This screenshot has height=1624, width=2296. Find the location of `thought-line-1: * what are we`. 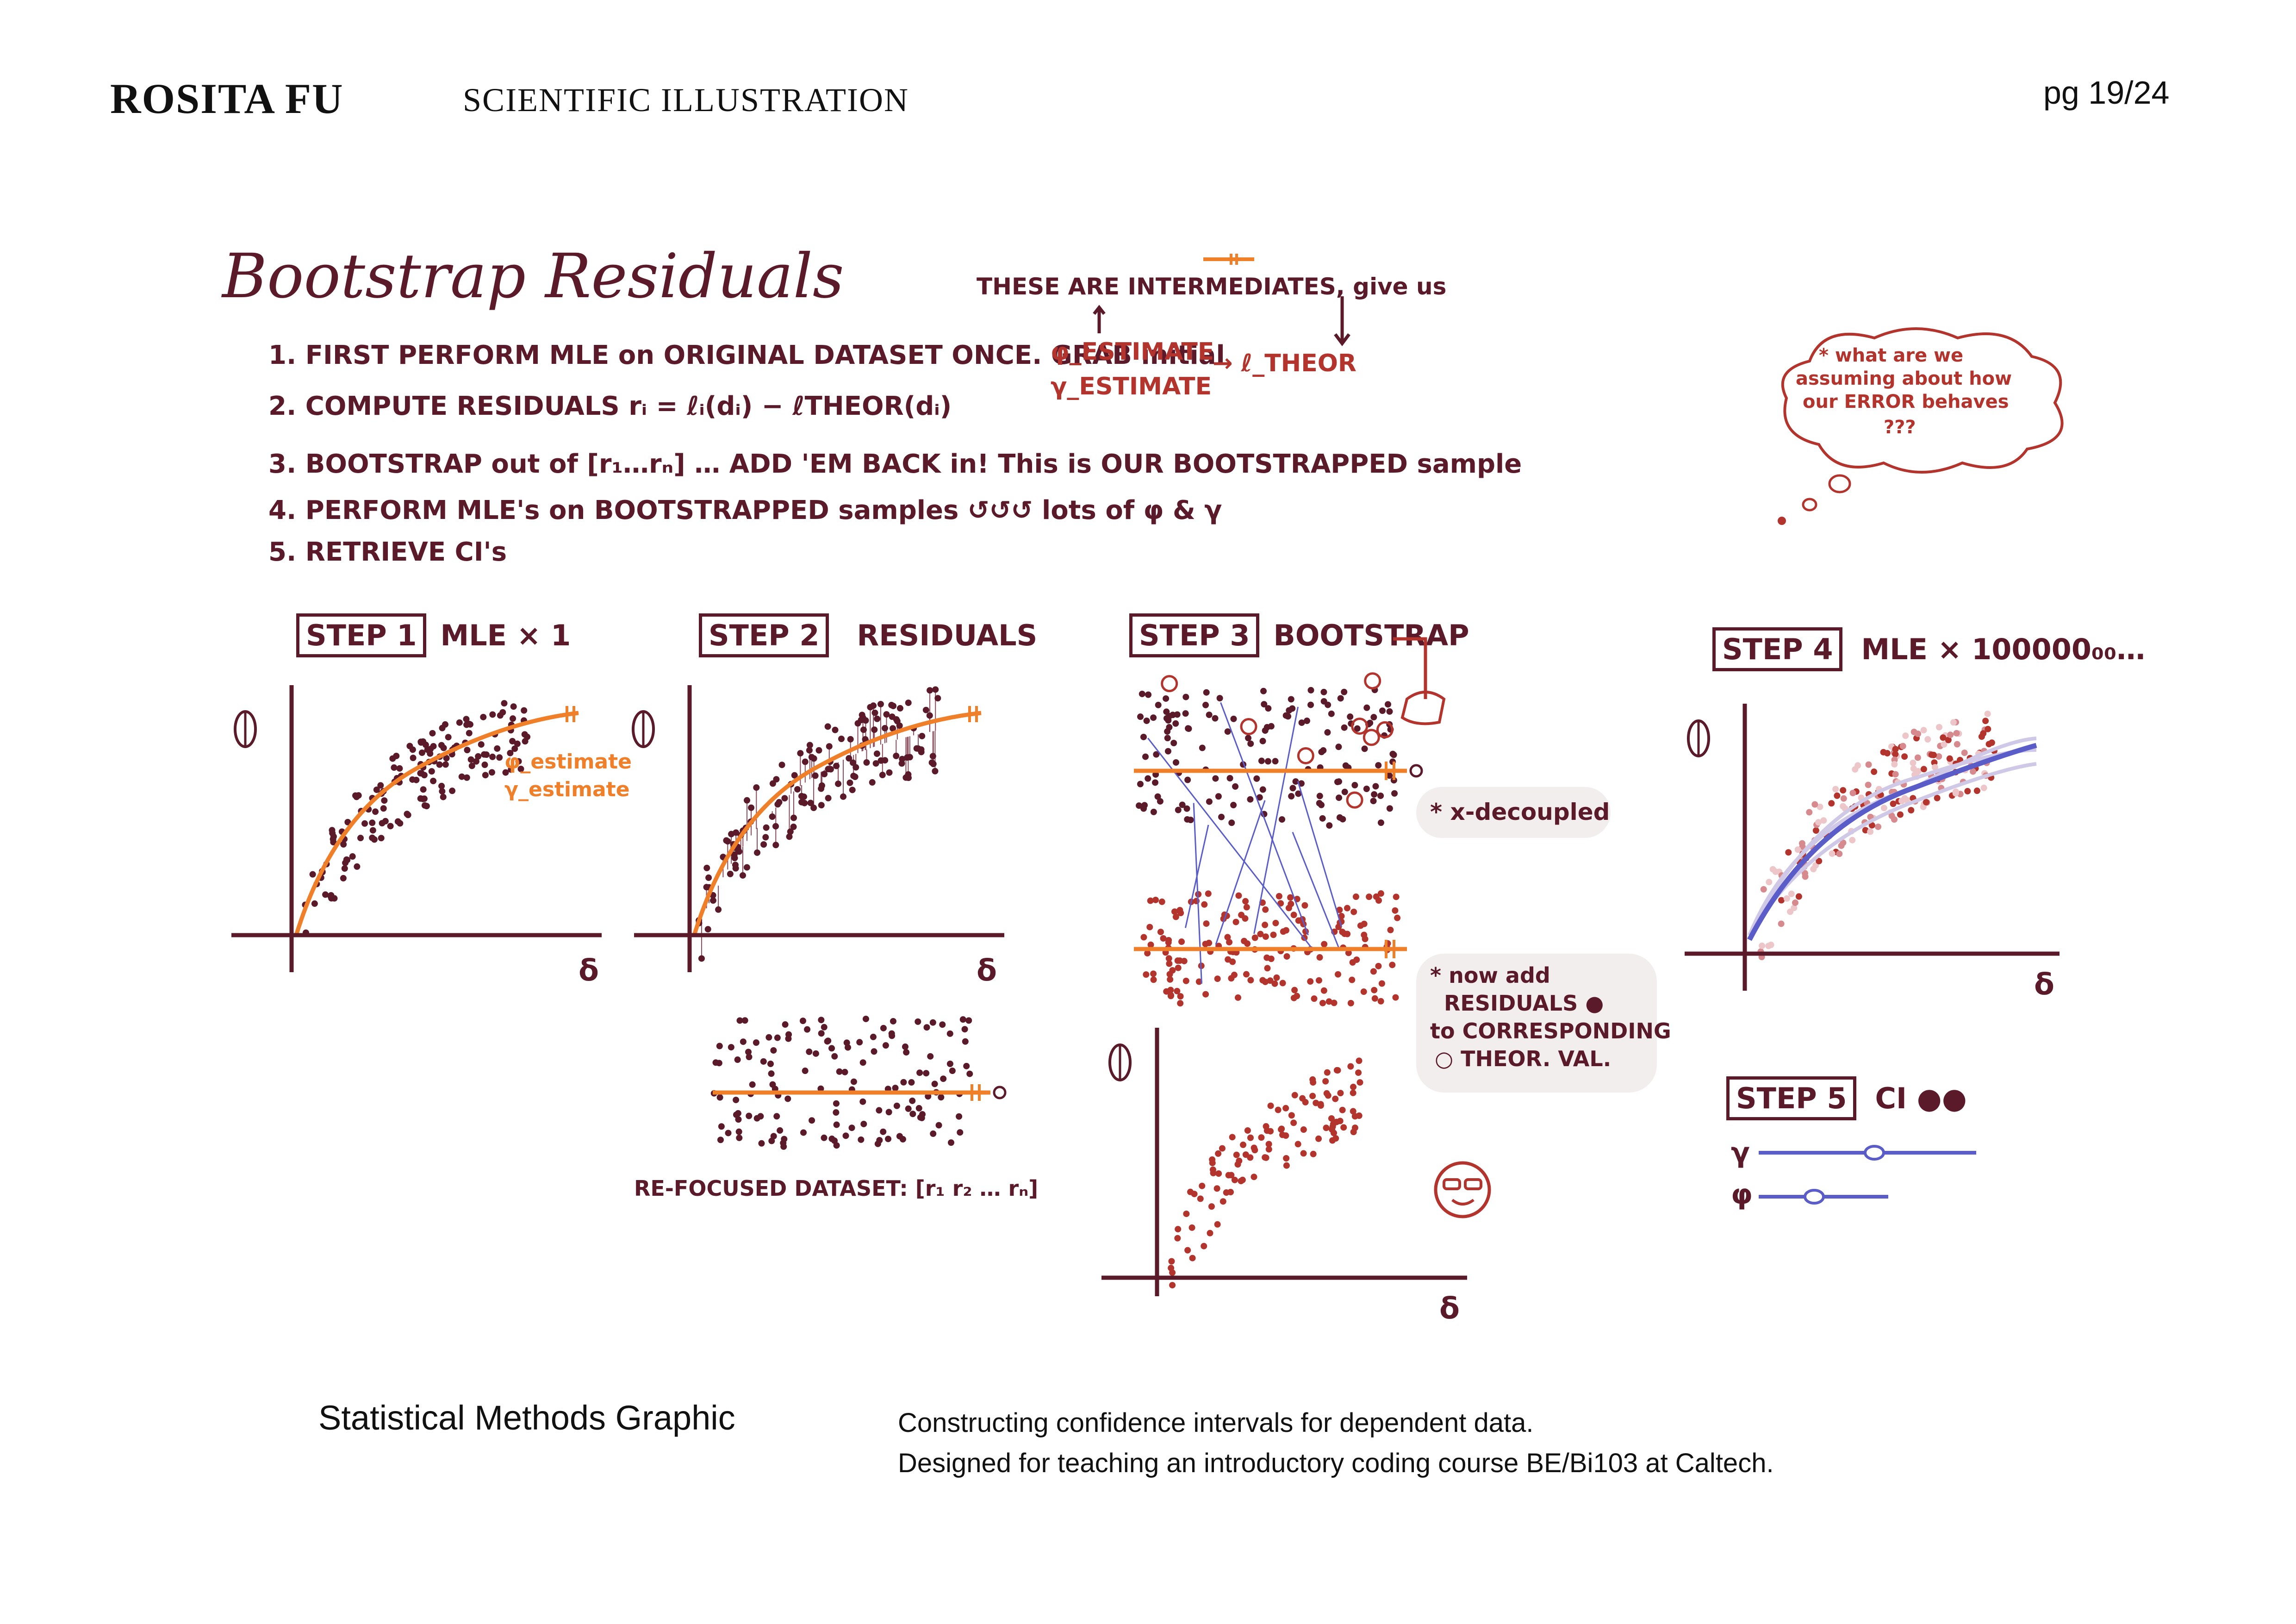

thought-line-1: * what are we is located at coordinates (1891, 355).